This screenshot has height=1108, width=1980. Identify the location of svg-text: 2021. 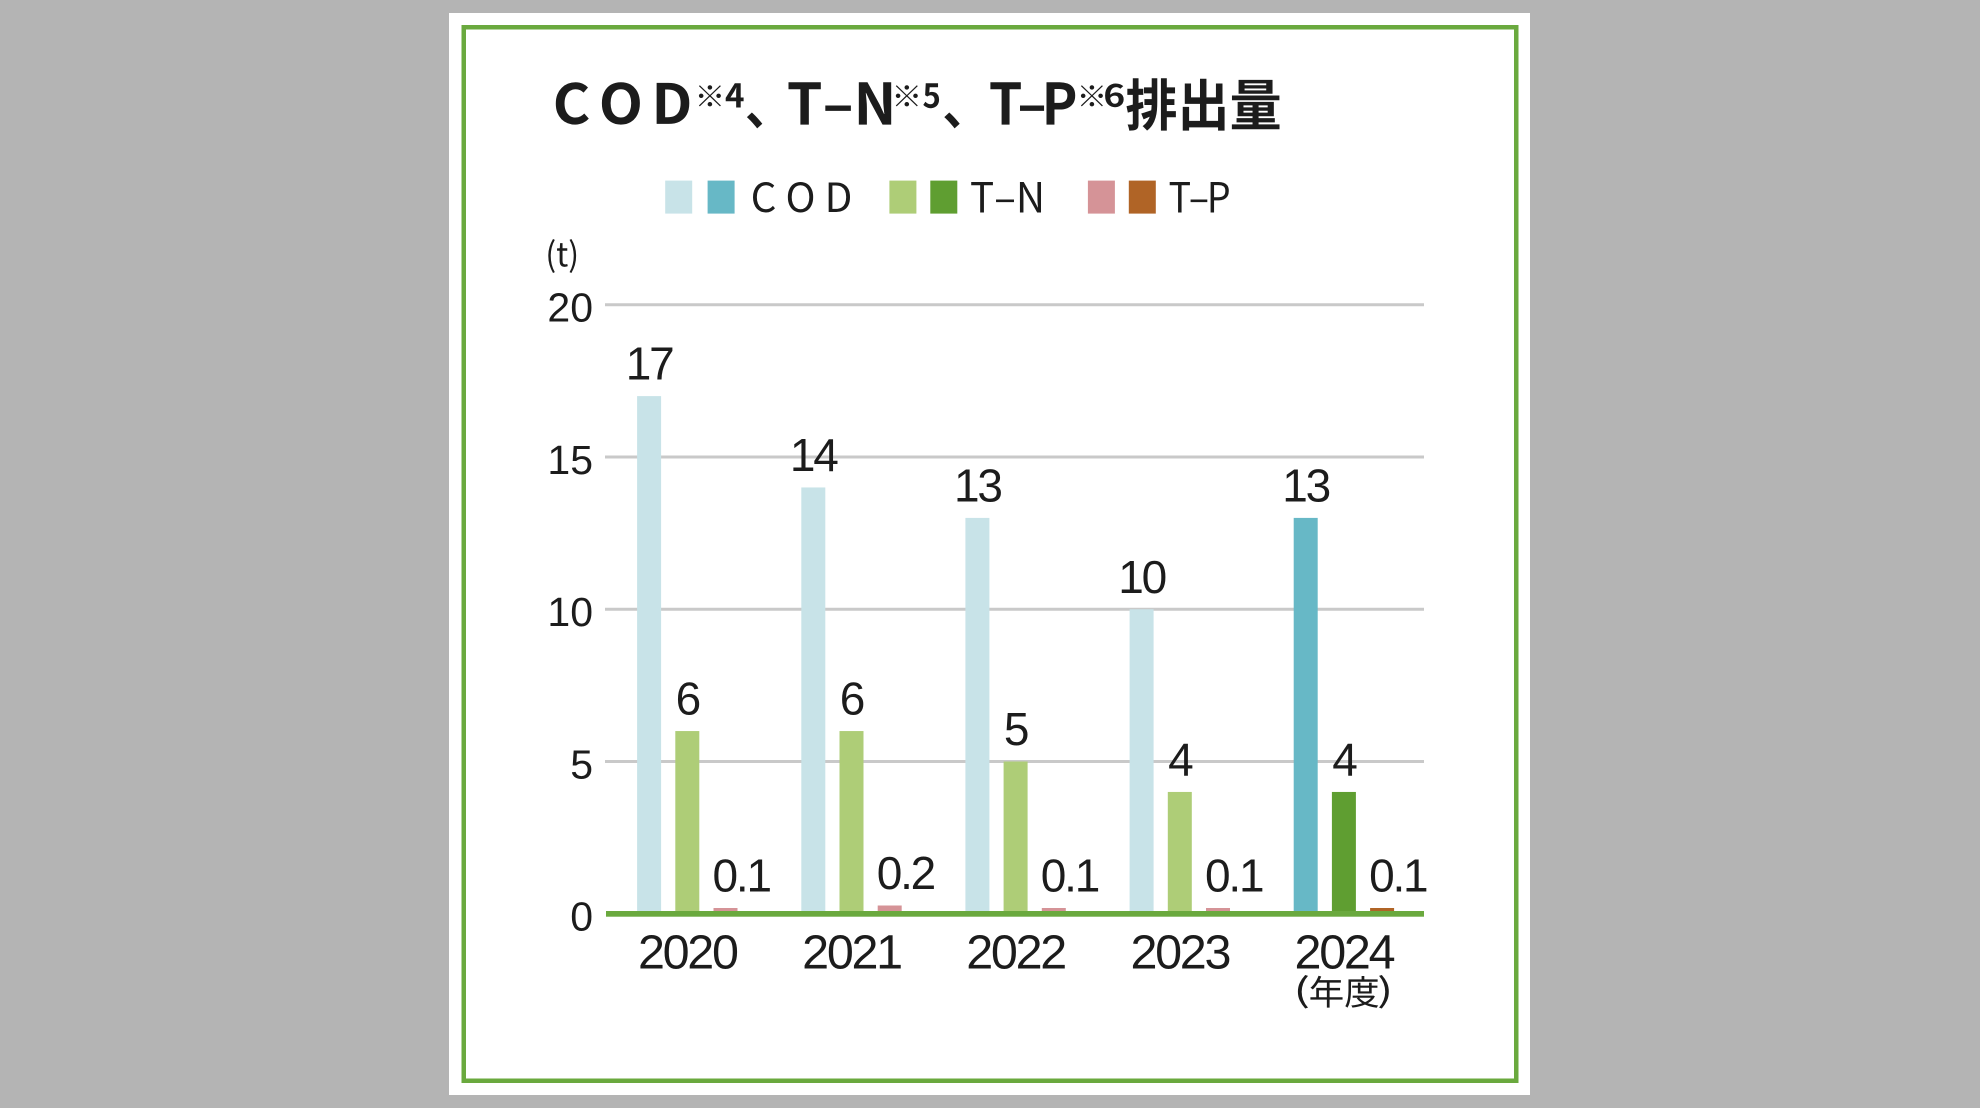
(851, 952).